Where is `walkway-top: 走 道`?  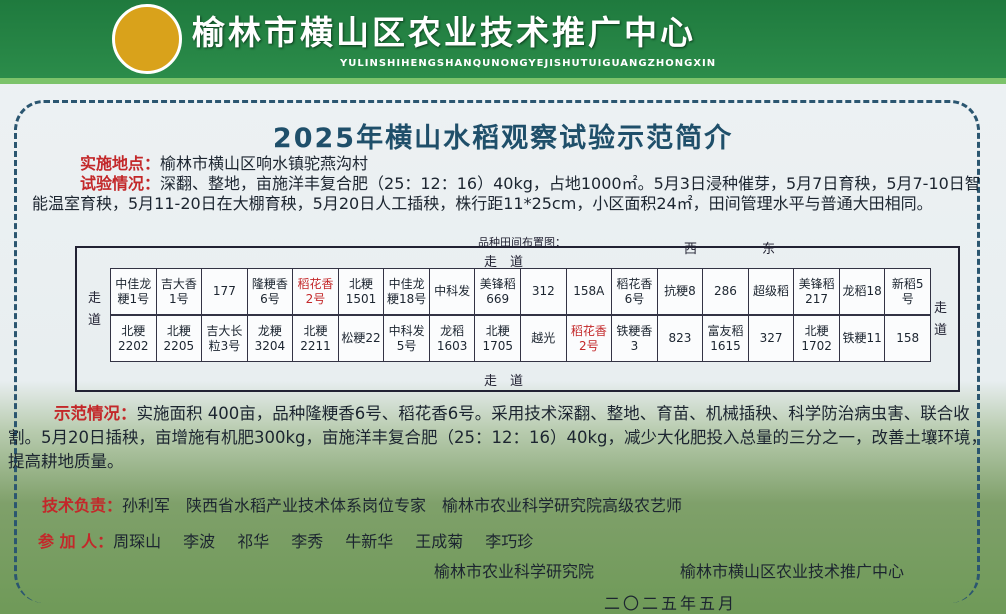
walkway-top: 走 道 is located at coordinates (504, 262).